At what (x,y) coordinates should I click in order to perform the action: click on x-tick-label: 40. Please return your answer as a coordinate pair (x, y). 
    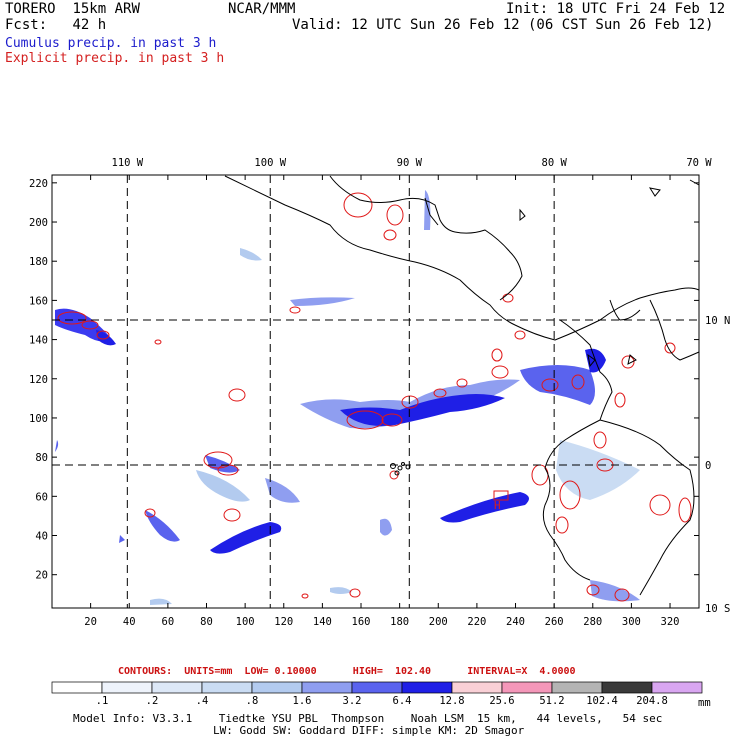
    Looking at the image, I should click on (129, 622).